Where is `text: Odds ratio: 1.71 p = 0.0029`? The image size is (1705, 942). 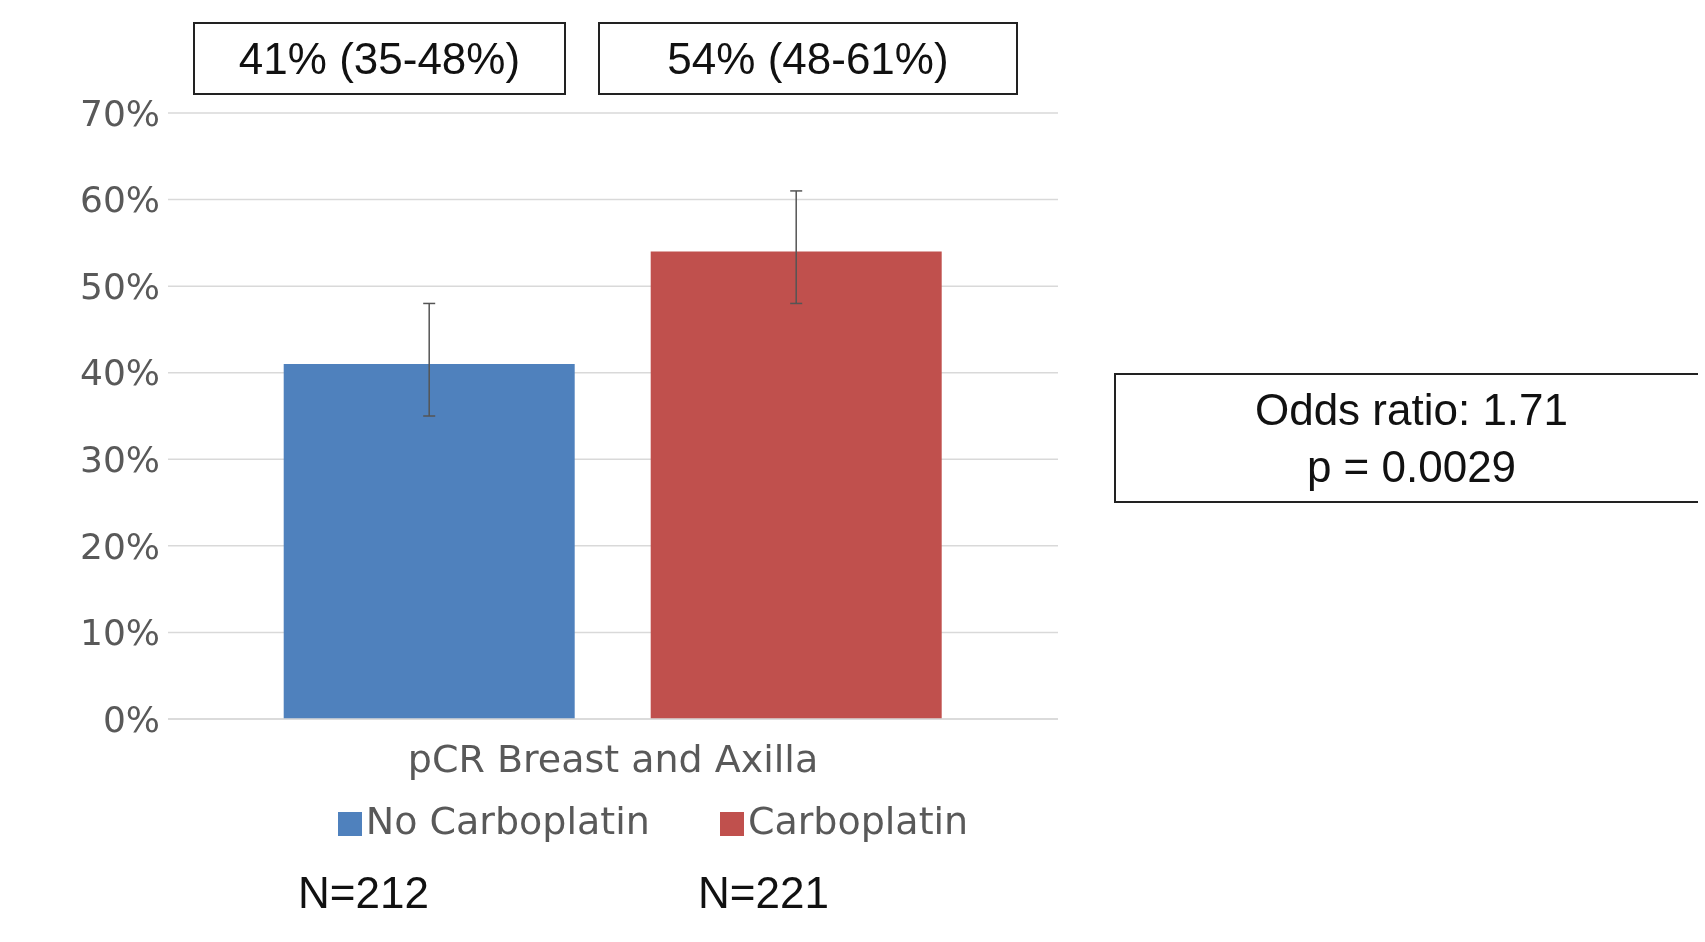
text: Odds ratio: 1.71 p = 0.0029 is located at coordinates (1411, 439).